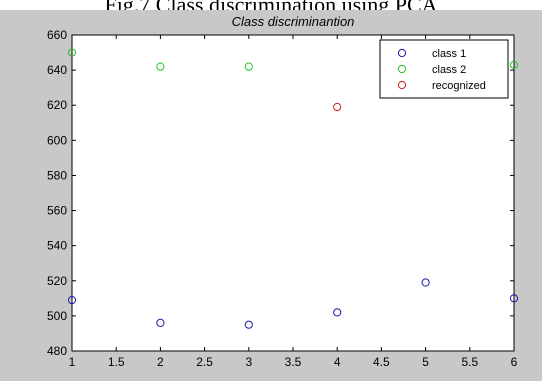 Image resolution: width=542 pixels, height=381 pixels. I want to click on y-tick-label: 480, so click(57, 351).